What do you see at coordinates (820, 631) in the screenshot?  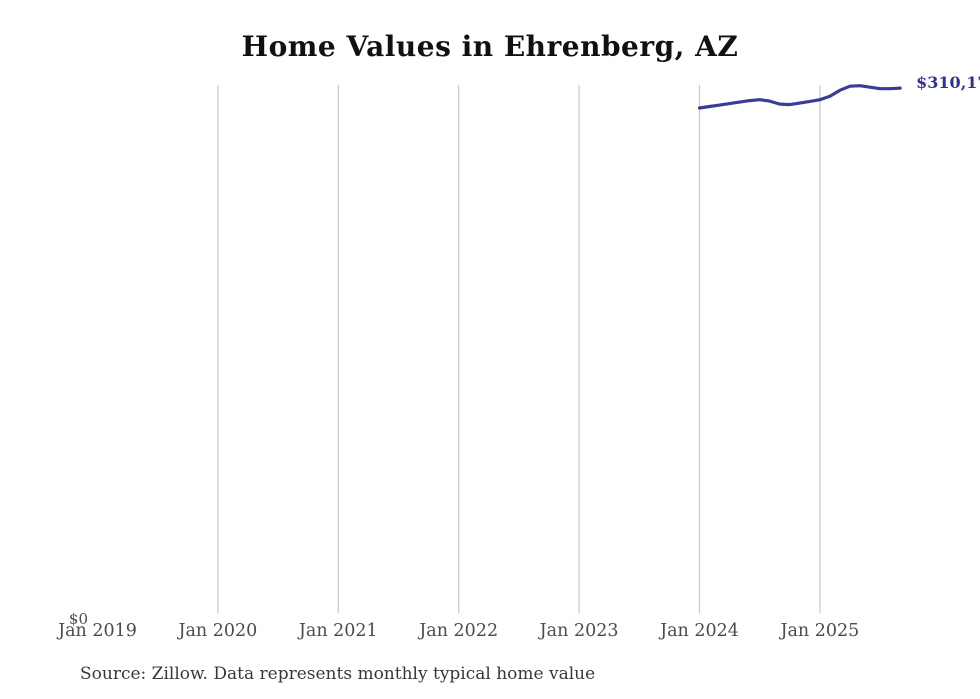 I see `x-tick-label: Jan 2025` at bounding box center [820, 631].